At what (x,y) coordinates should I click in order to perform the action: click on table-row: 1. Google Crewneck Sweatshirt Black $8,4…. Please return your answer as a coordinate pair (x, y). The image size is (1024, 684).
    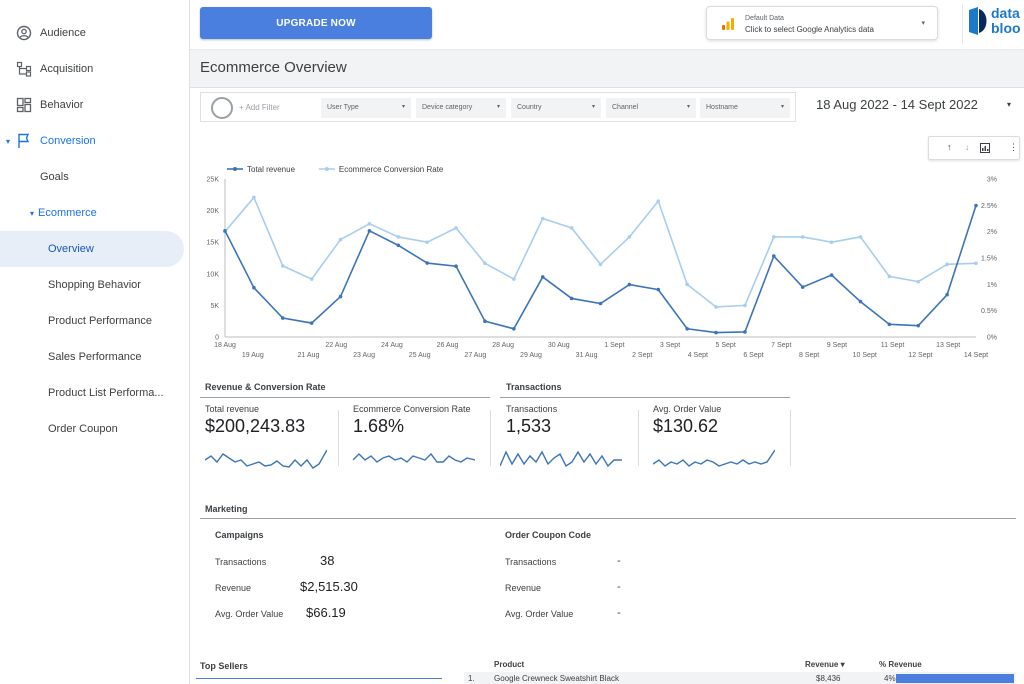
    Looking at the image, I should click on (740, 678).